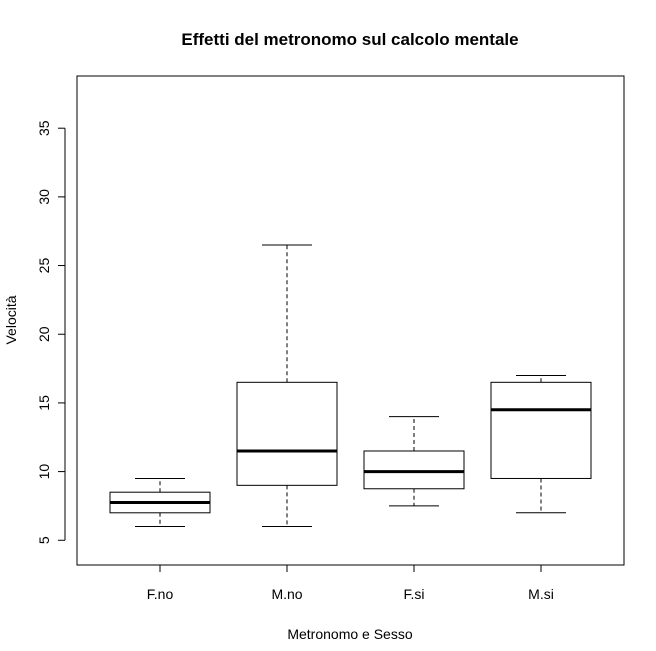  I want to click on box-f-si, so click(414, 461).